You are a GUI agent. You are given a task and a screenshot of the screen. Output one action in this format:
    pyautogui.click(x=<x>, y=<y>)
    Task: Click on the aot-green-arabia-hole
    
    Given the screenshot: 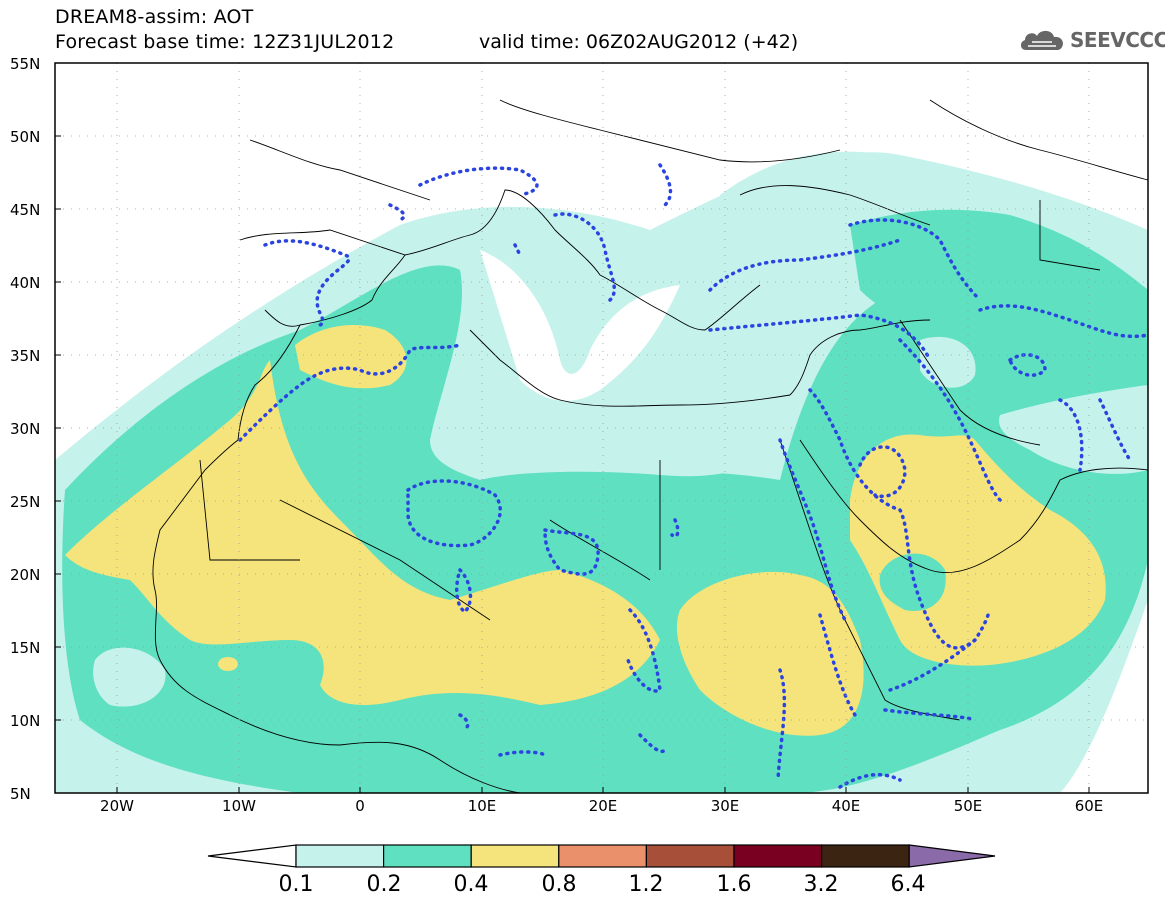 What is the action you would take?
    pyautogui.click(x=912, y=582)
    